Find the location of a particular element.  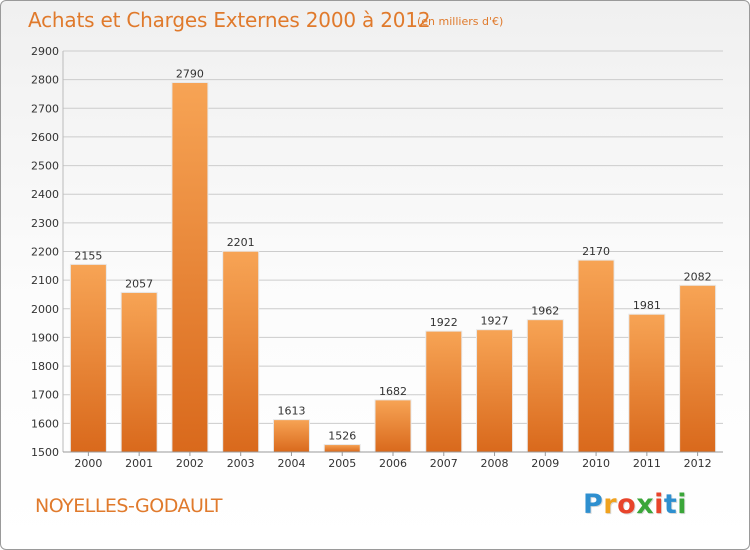

y-tick-label: 2100 is located at coordinates (45, 280).